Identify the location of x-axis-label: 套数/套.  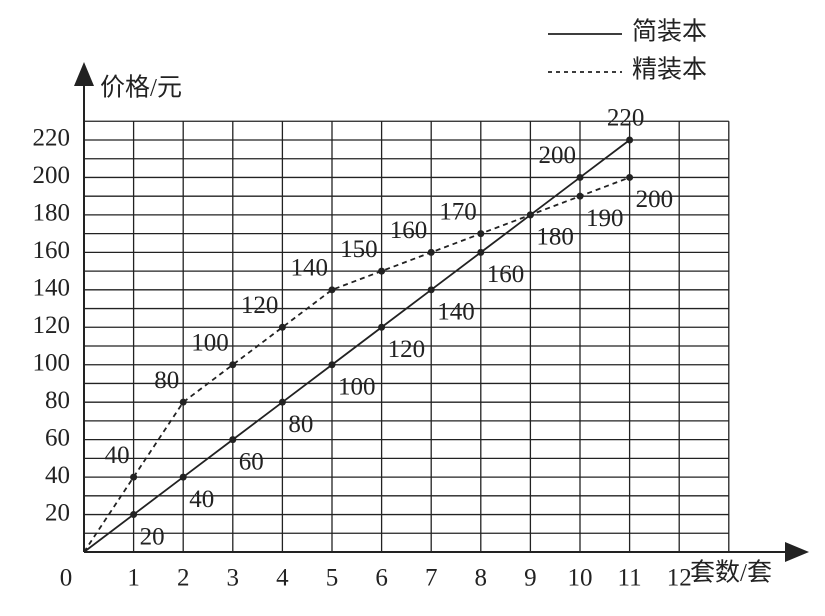
(731, 573).